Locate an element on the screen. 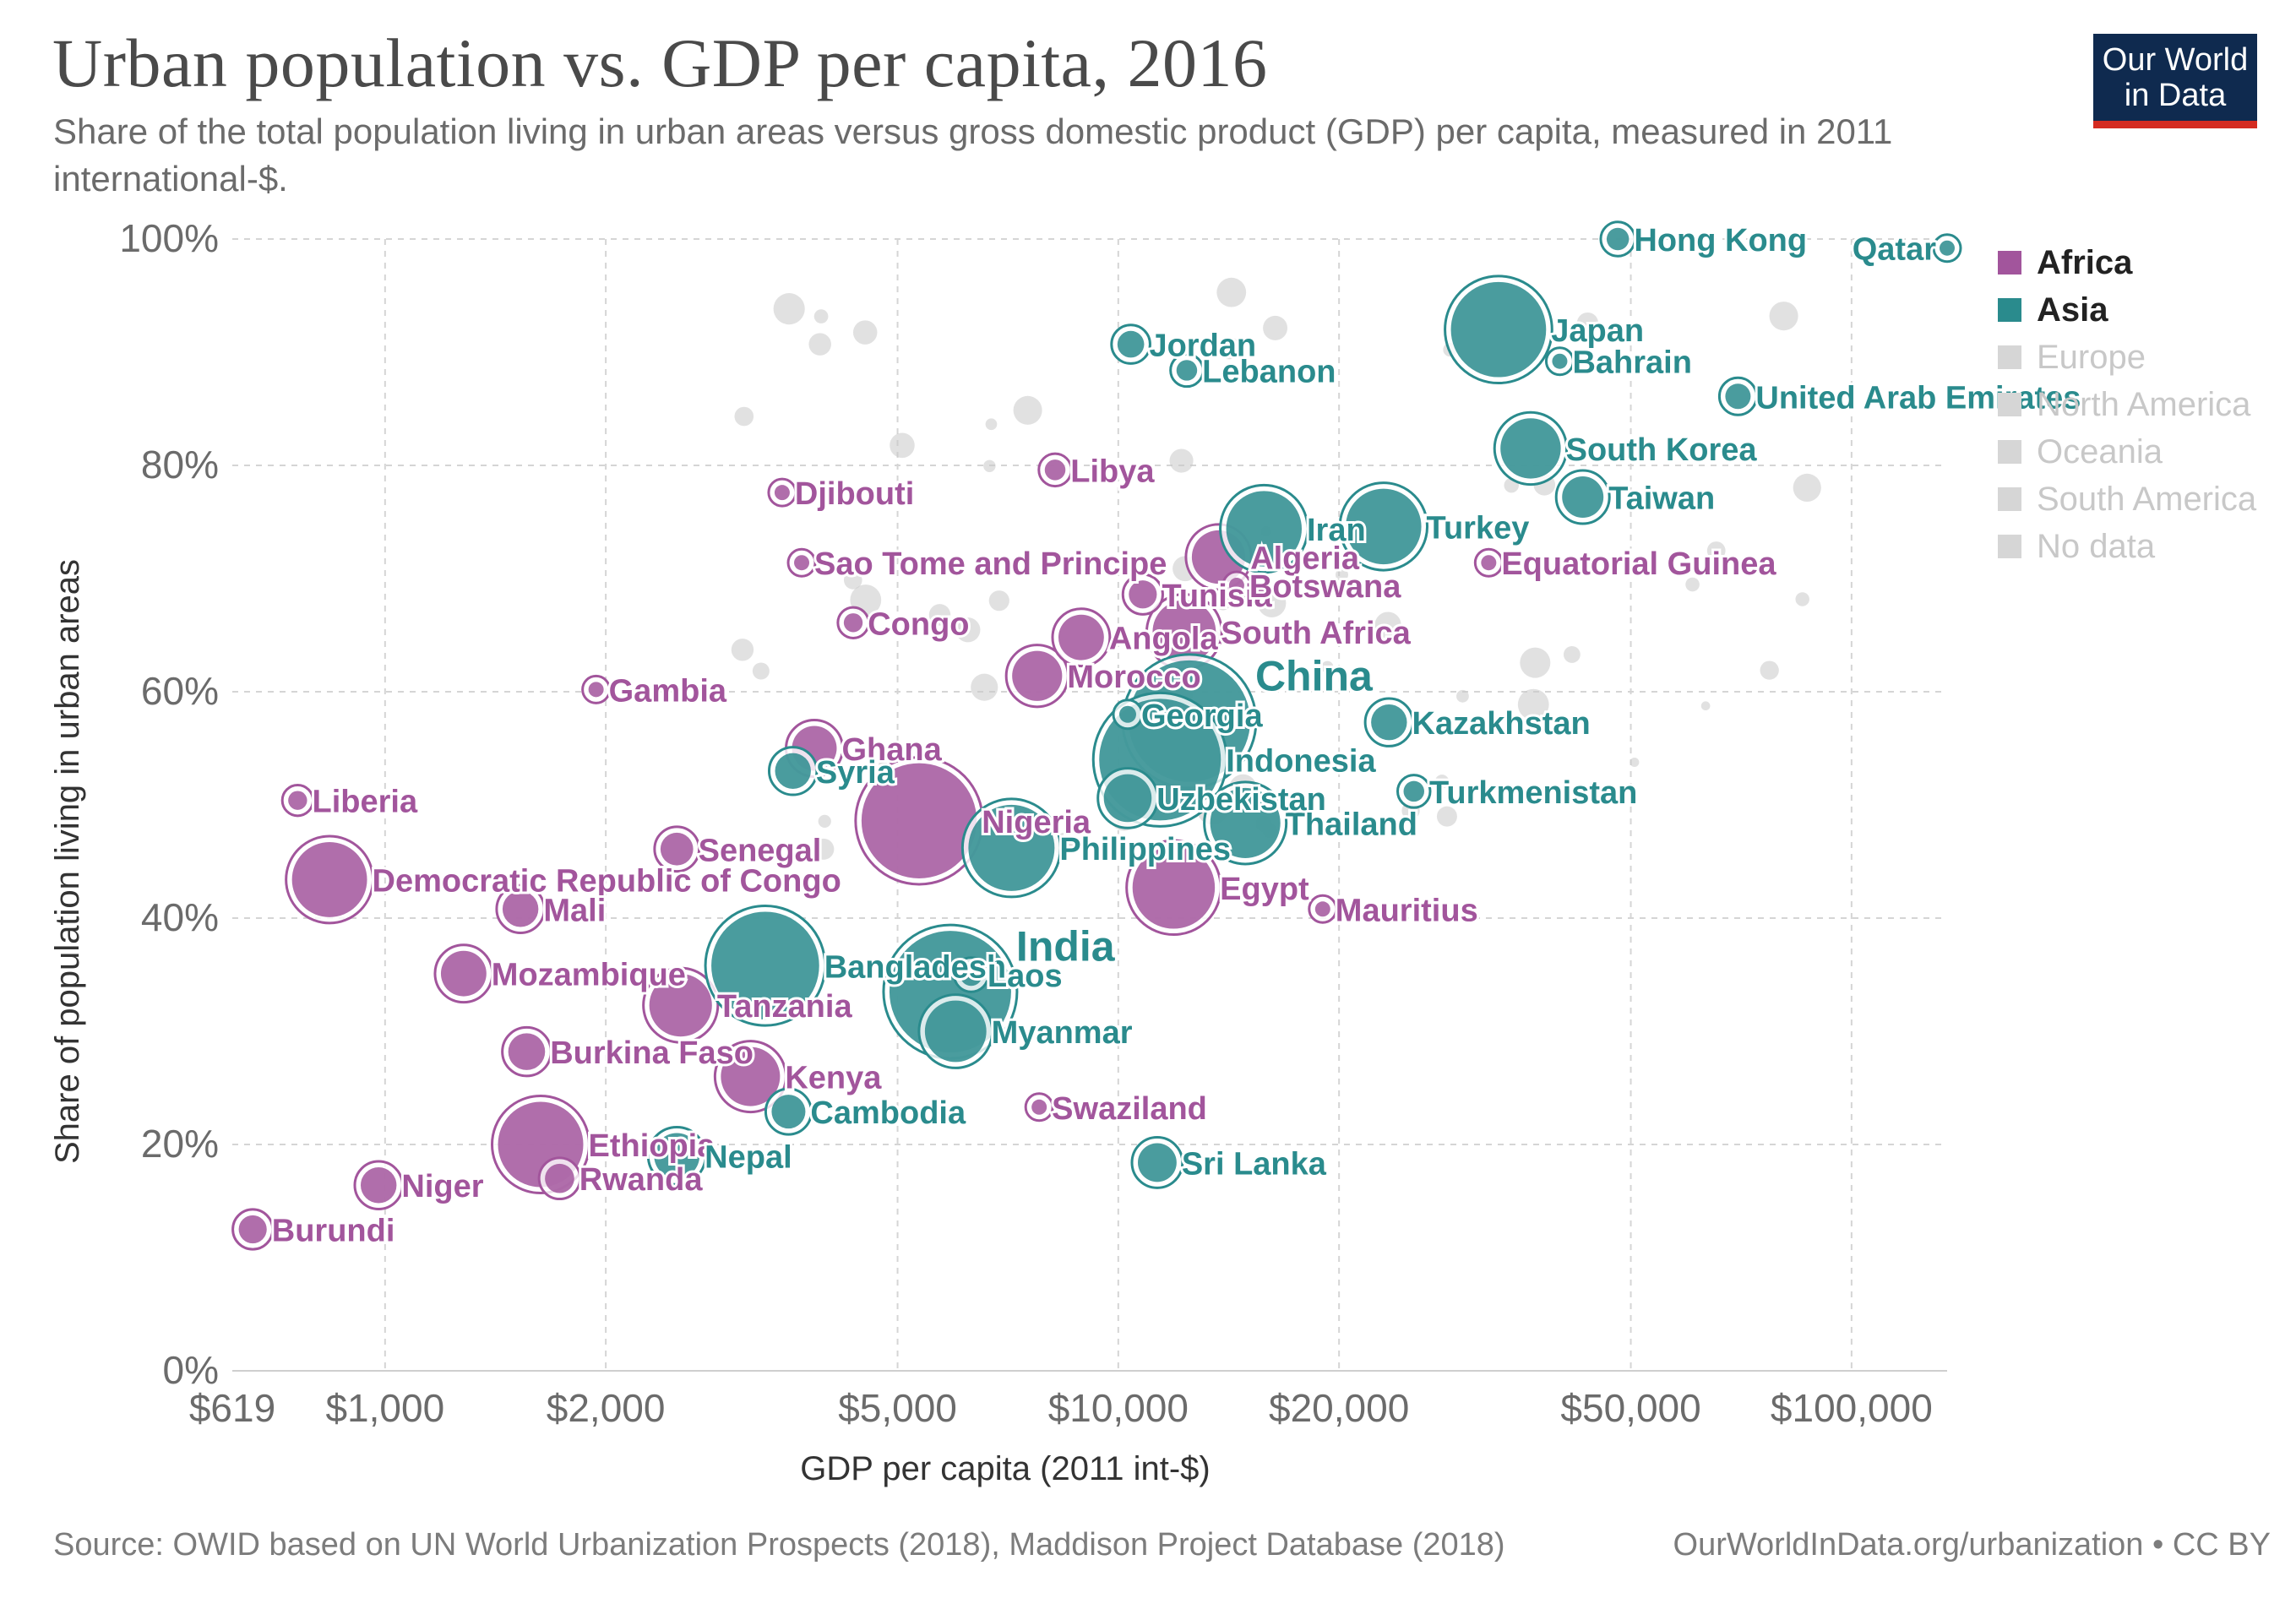 This screenshot has height=1609, width=2296. point-label: Libya is located at coordinates (1112, 471).